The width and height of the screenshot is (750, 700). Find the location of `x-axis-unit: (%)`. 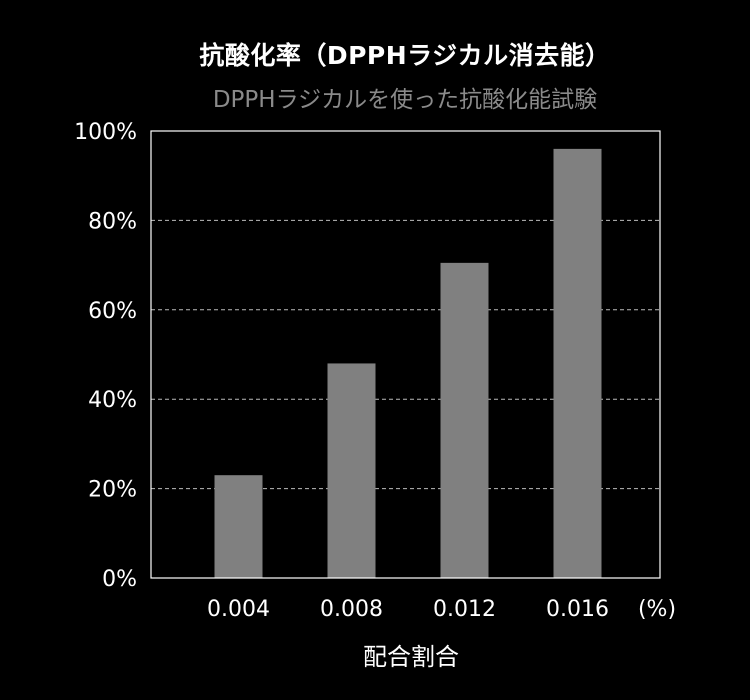

x-axis-unit: (%) is located at coordinates (657, 609).